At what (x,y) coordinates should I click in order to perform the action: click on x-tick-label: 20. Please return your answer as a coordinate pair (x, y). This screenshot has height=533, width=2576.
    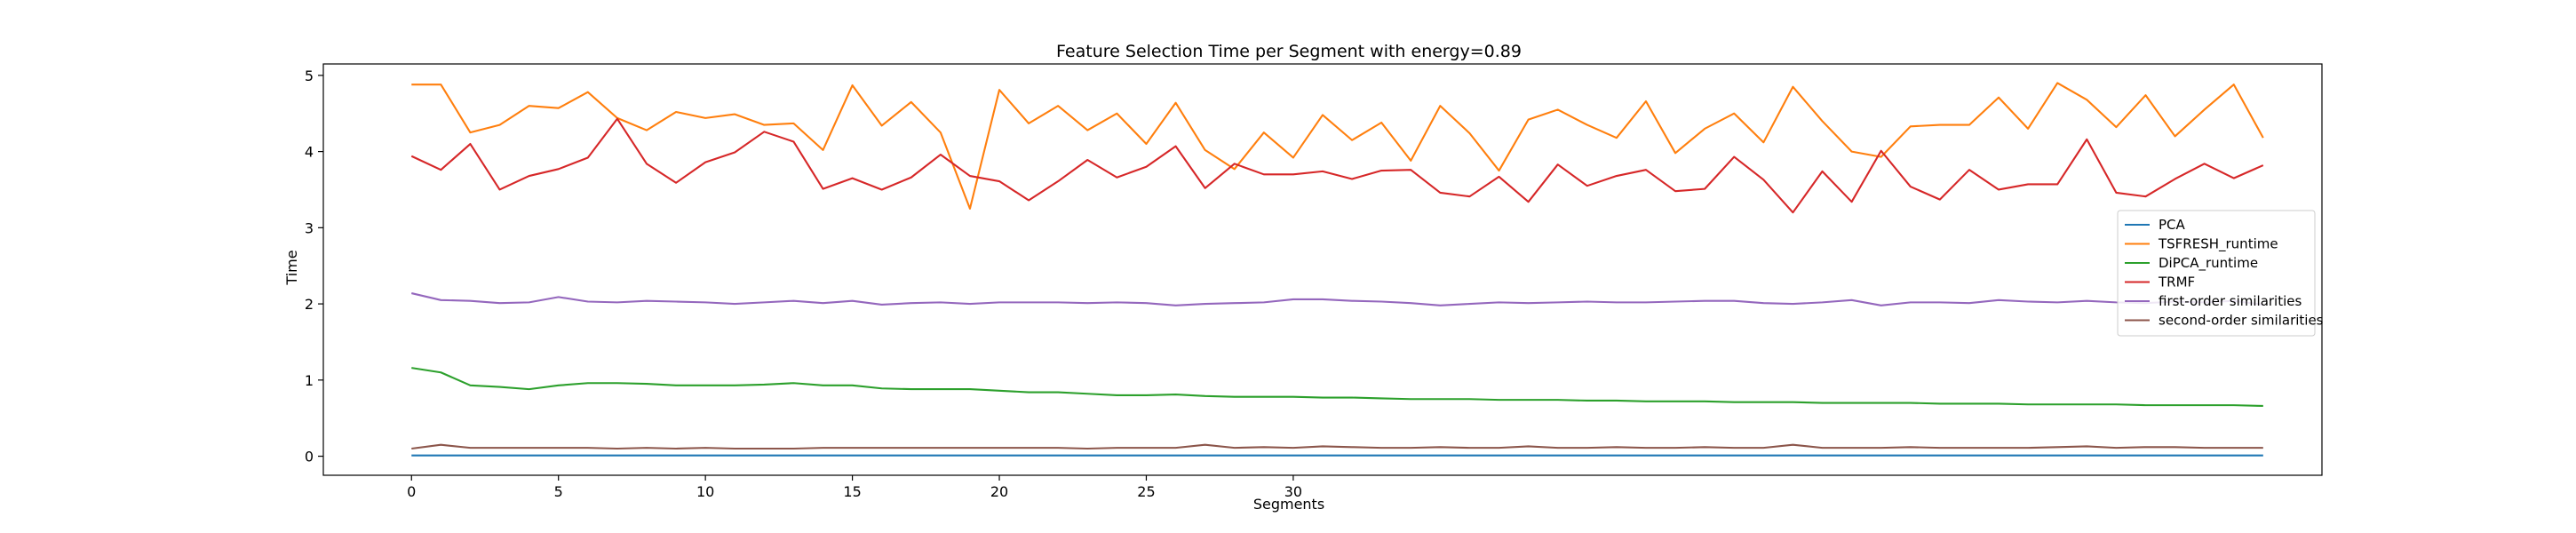
    Looking at the image, I should click on (999, 491).